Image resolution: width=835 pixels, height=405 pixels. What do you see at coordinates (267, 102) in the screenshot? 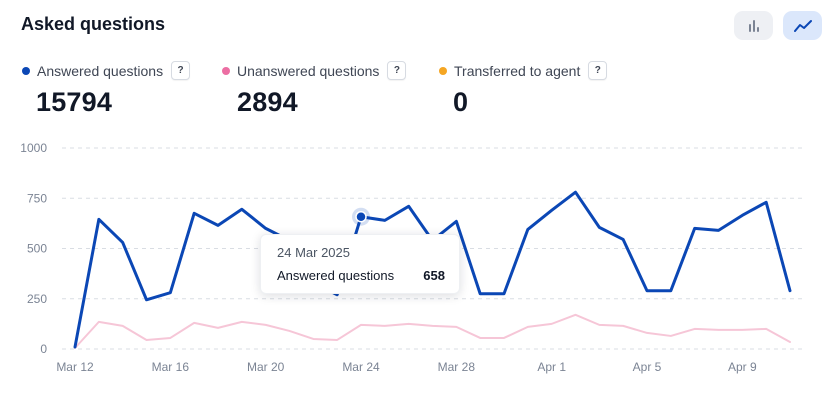
I see `unanswered-count: 2894` at bounding box center [267, 102].